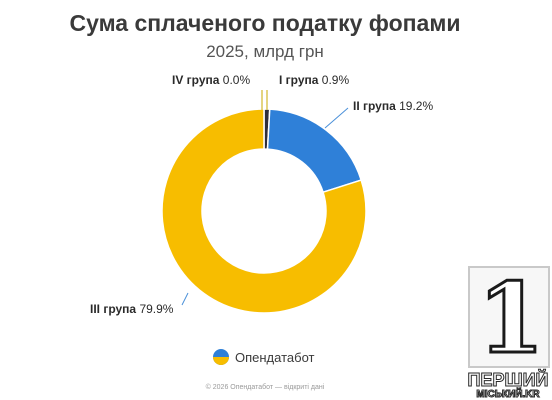 This screenshot has height=400, width=552. I want to click on watermark-logo: 1 ПЕРШИЙ МІСЬКИЙ.KR, so click(508, 333).